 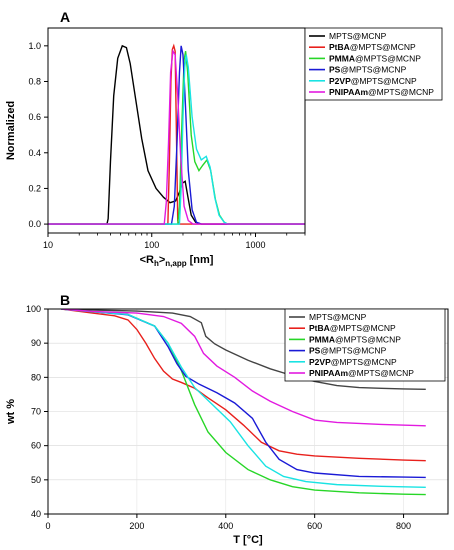 What do you see at coordinates (34, 81) in the screenshot?
I see `y-tick-label: 0.8` at bounding box center [34, 81].